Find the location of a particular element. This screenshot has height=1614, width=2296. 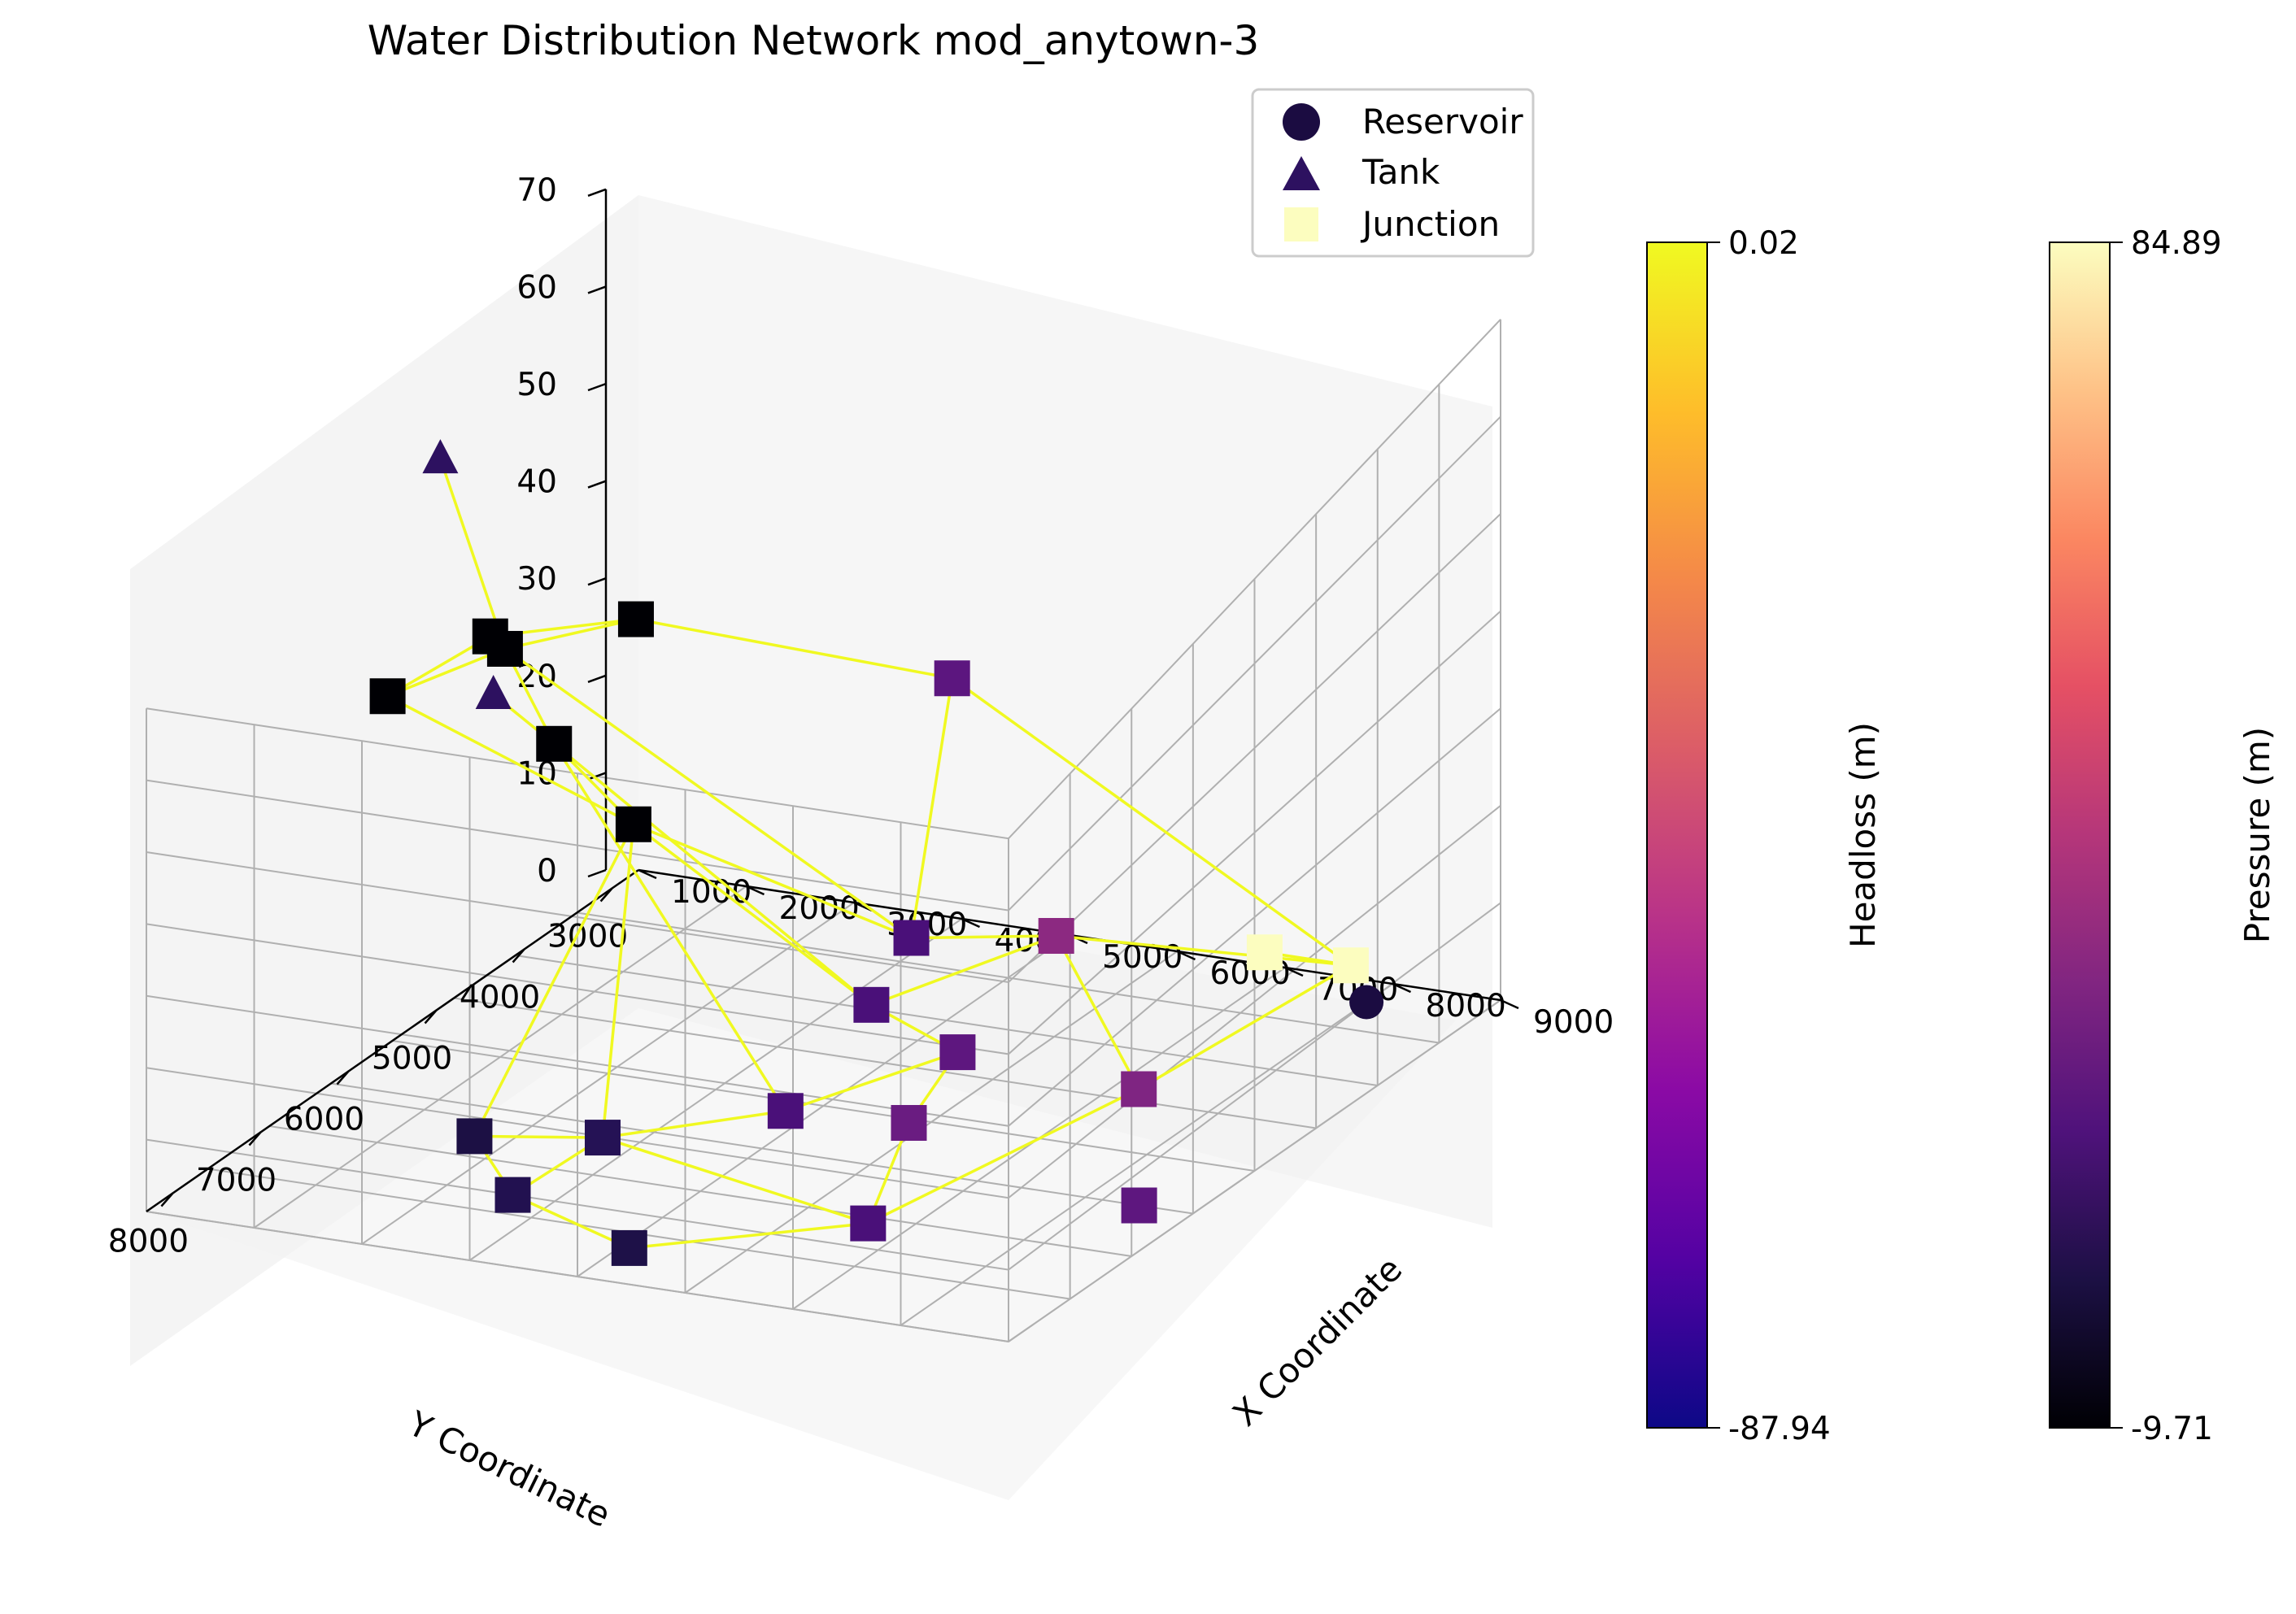

x-axis-title: X Coordinate is located at coordinates (1317, 1341).